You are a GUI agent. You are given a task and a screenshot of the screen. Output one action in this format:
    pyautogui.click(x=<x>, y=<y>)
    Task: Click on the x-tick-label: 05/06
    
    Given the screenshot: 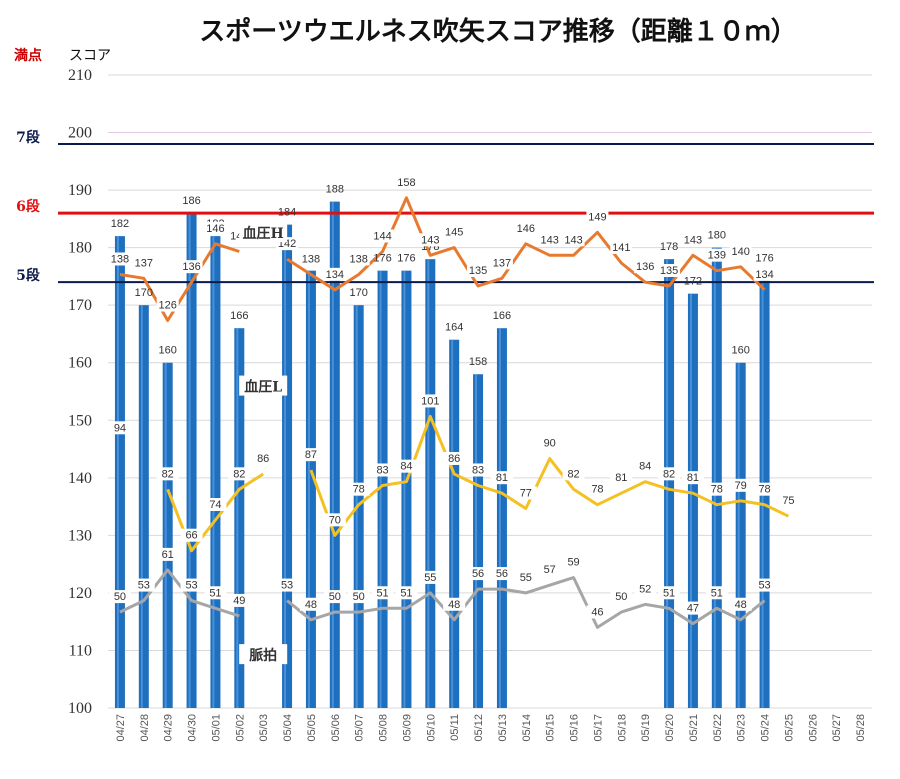 What is the action you would take?
    pyautogui.click(x=336, y=728)
    